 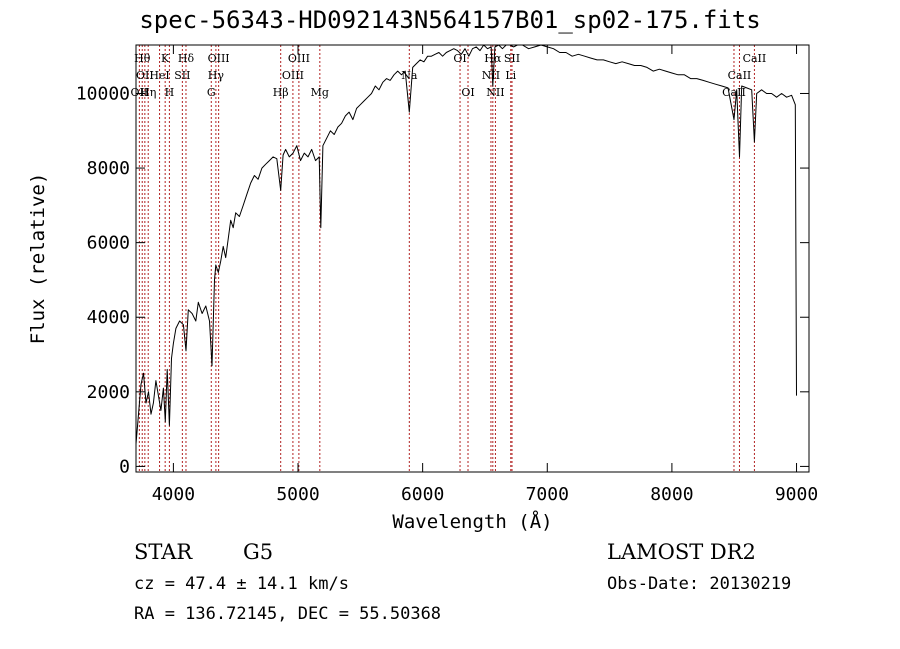 I want to click on x-tick-label: 6000, so click(x=422, y=494).